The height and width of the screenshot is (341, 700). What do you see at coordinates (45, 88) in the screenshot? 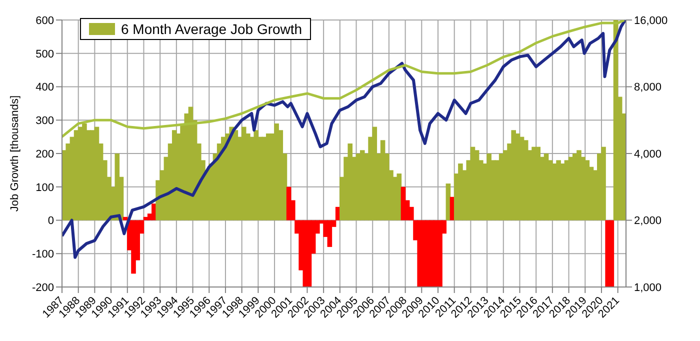
I see `y-tick-label: 400` at bounding box center [45, 88].